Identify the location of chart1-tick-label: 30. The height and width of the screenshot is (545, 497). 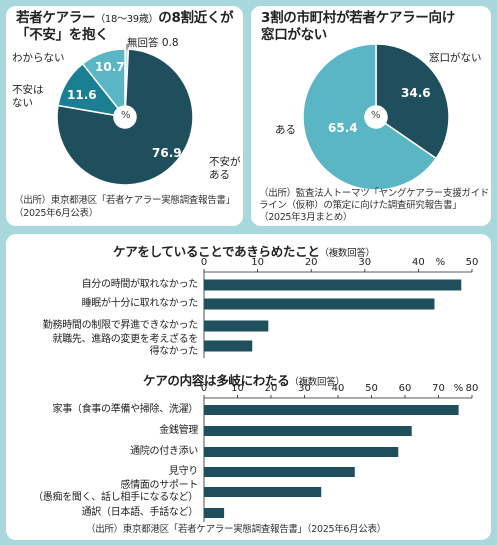
(365, 262).